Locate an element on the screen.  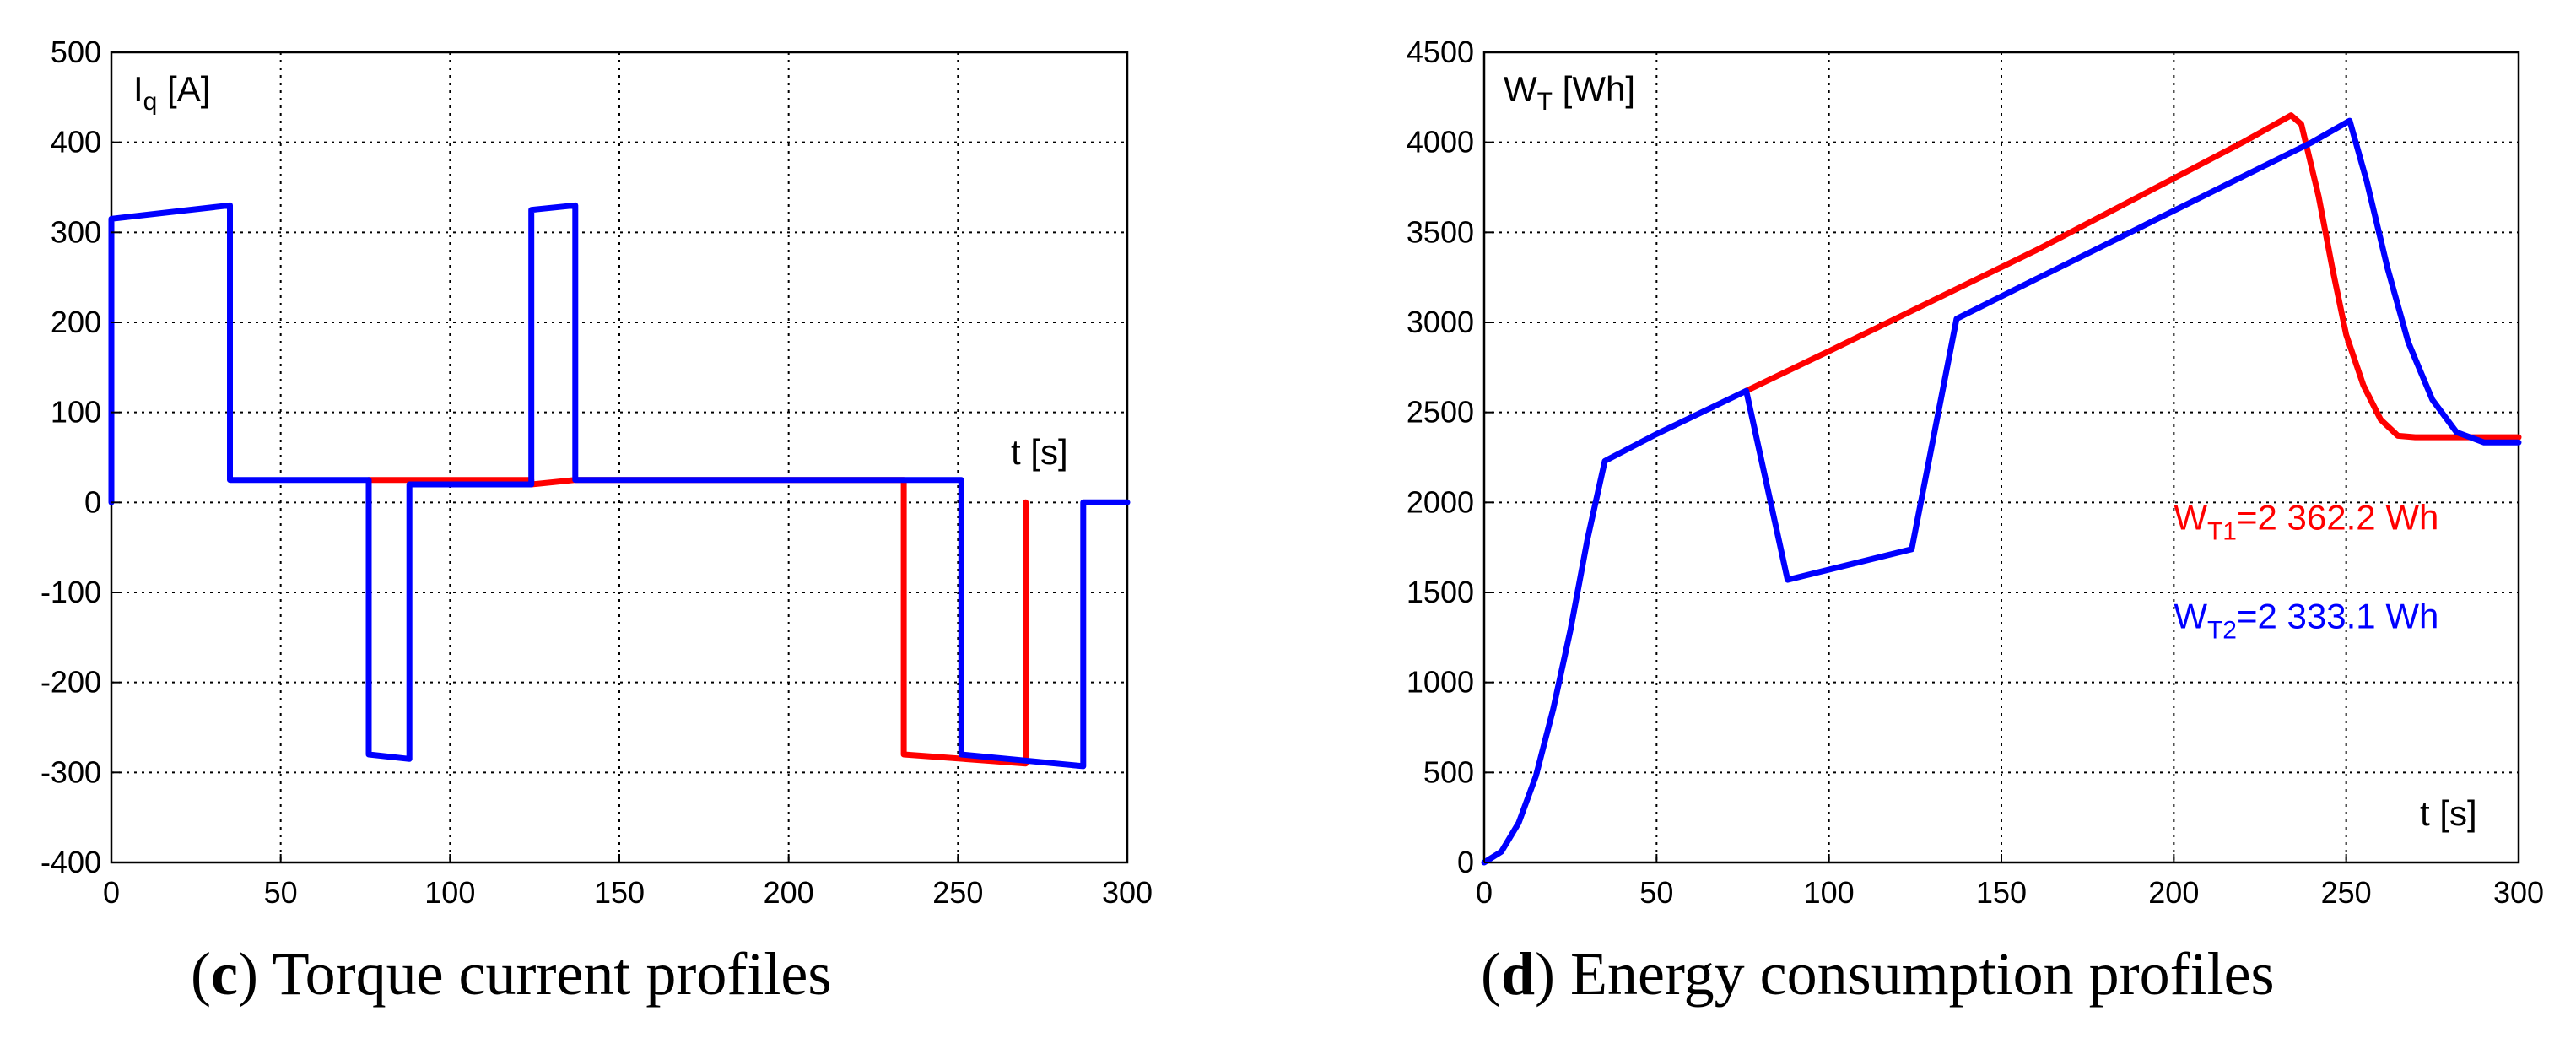
y-tick-label: 300 is located at coordinates (76, 231).